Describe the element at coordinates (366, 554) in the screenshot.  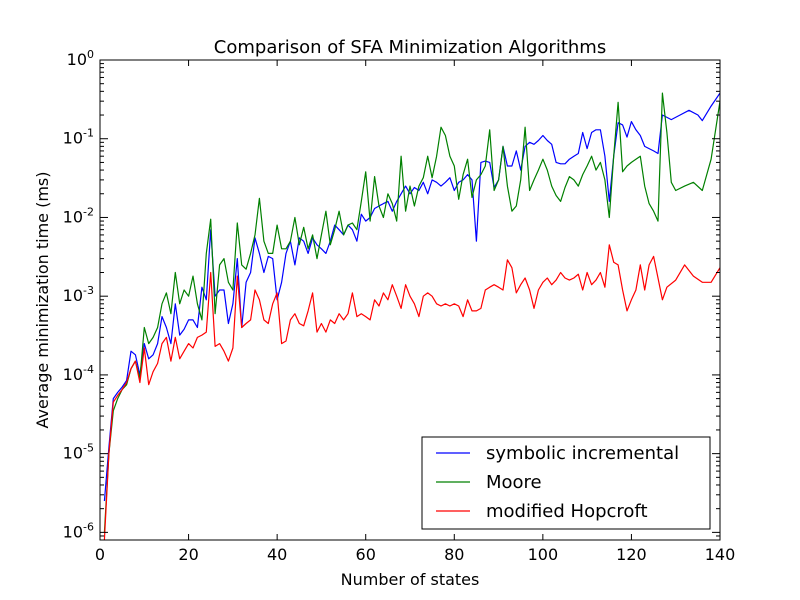
I see `x-tick-label: 60` at that location.